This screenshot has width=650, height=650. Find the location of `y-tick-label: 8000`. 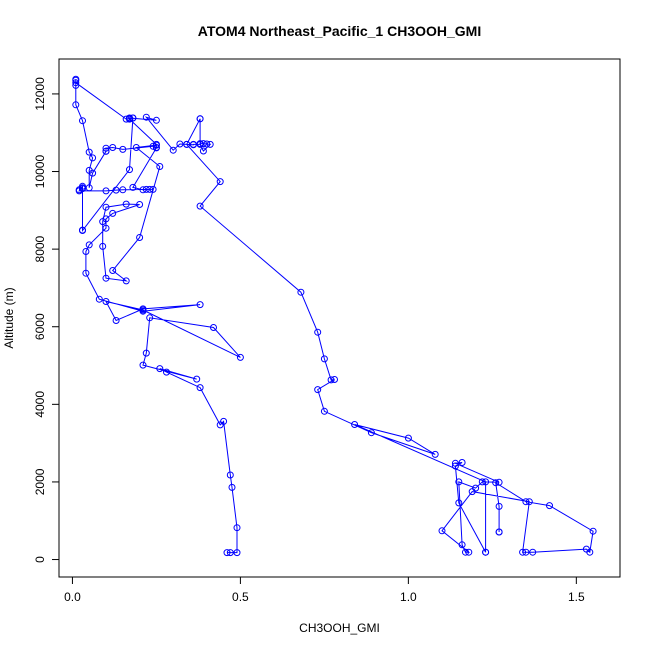

y-tick-label: 8000 is located at coordinates (40, 248).